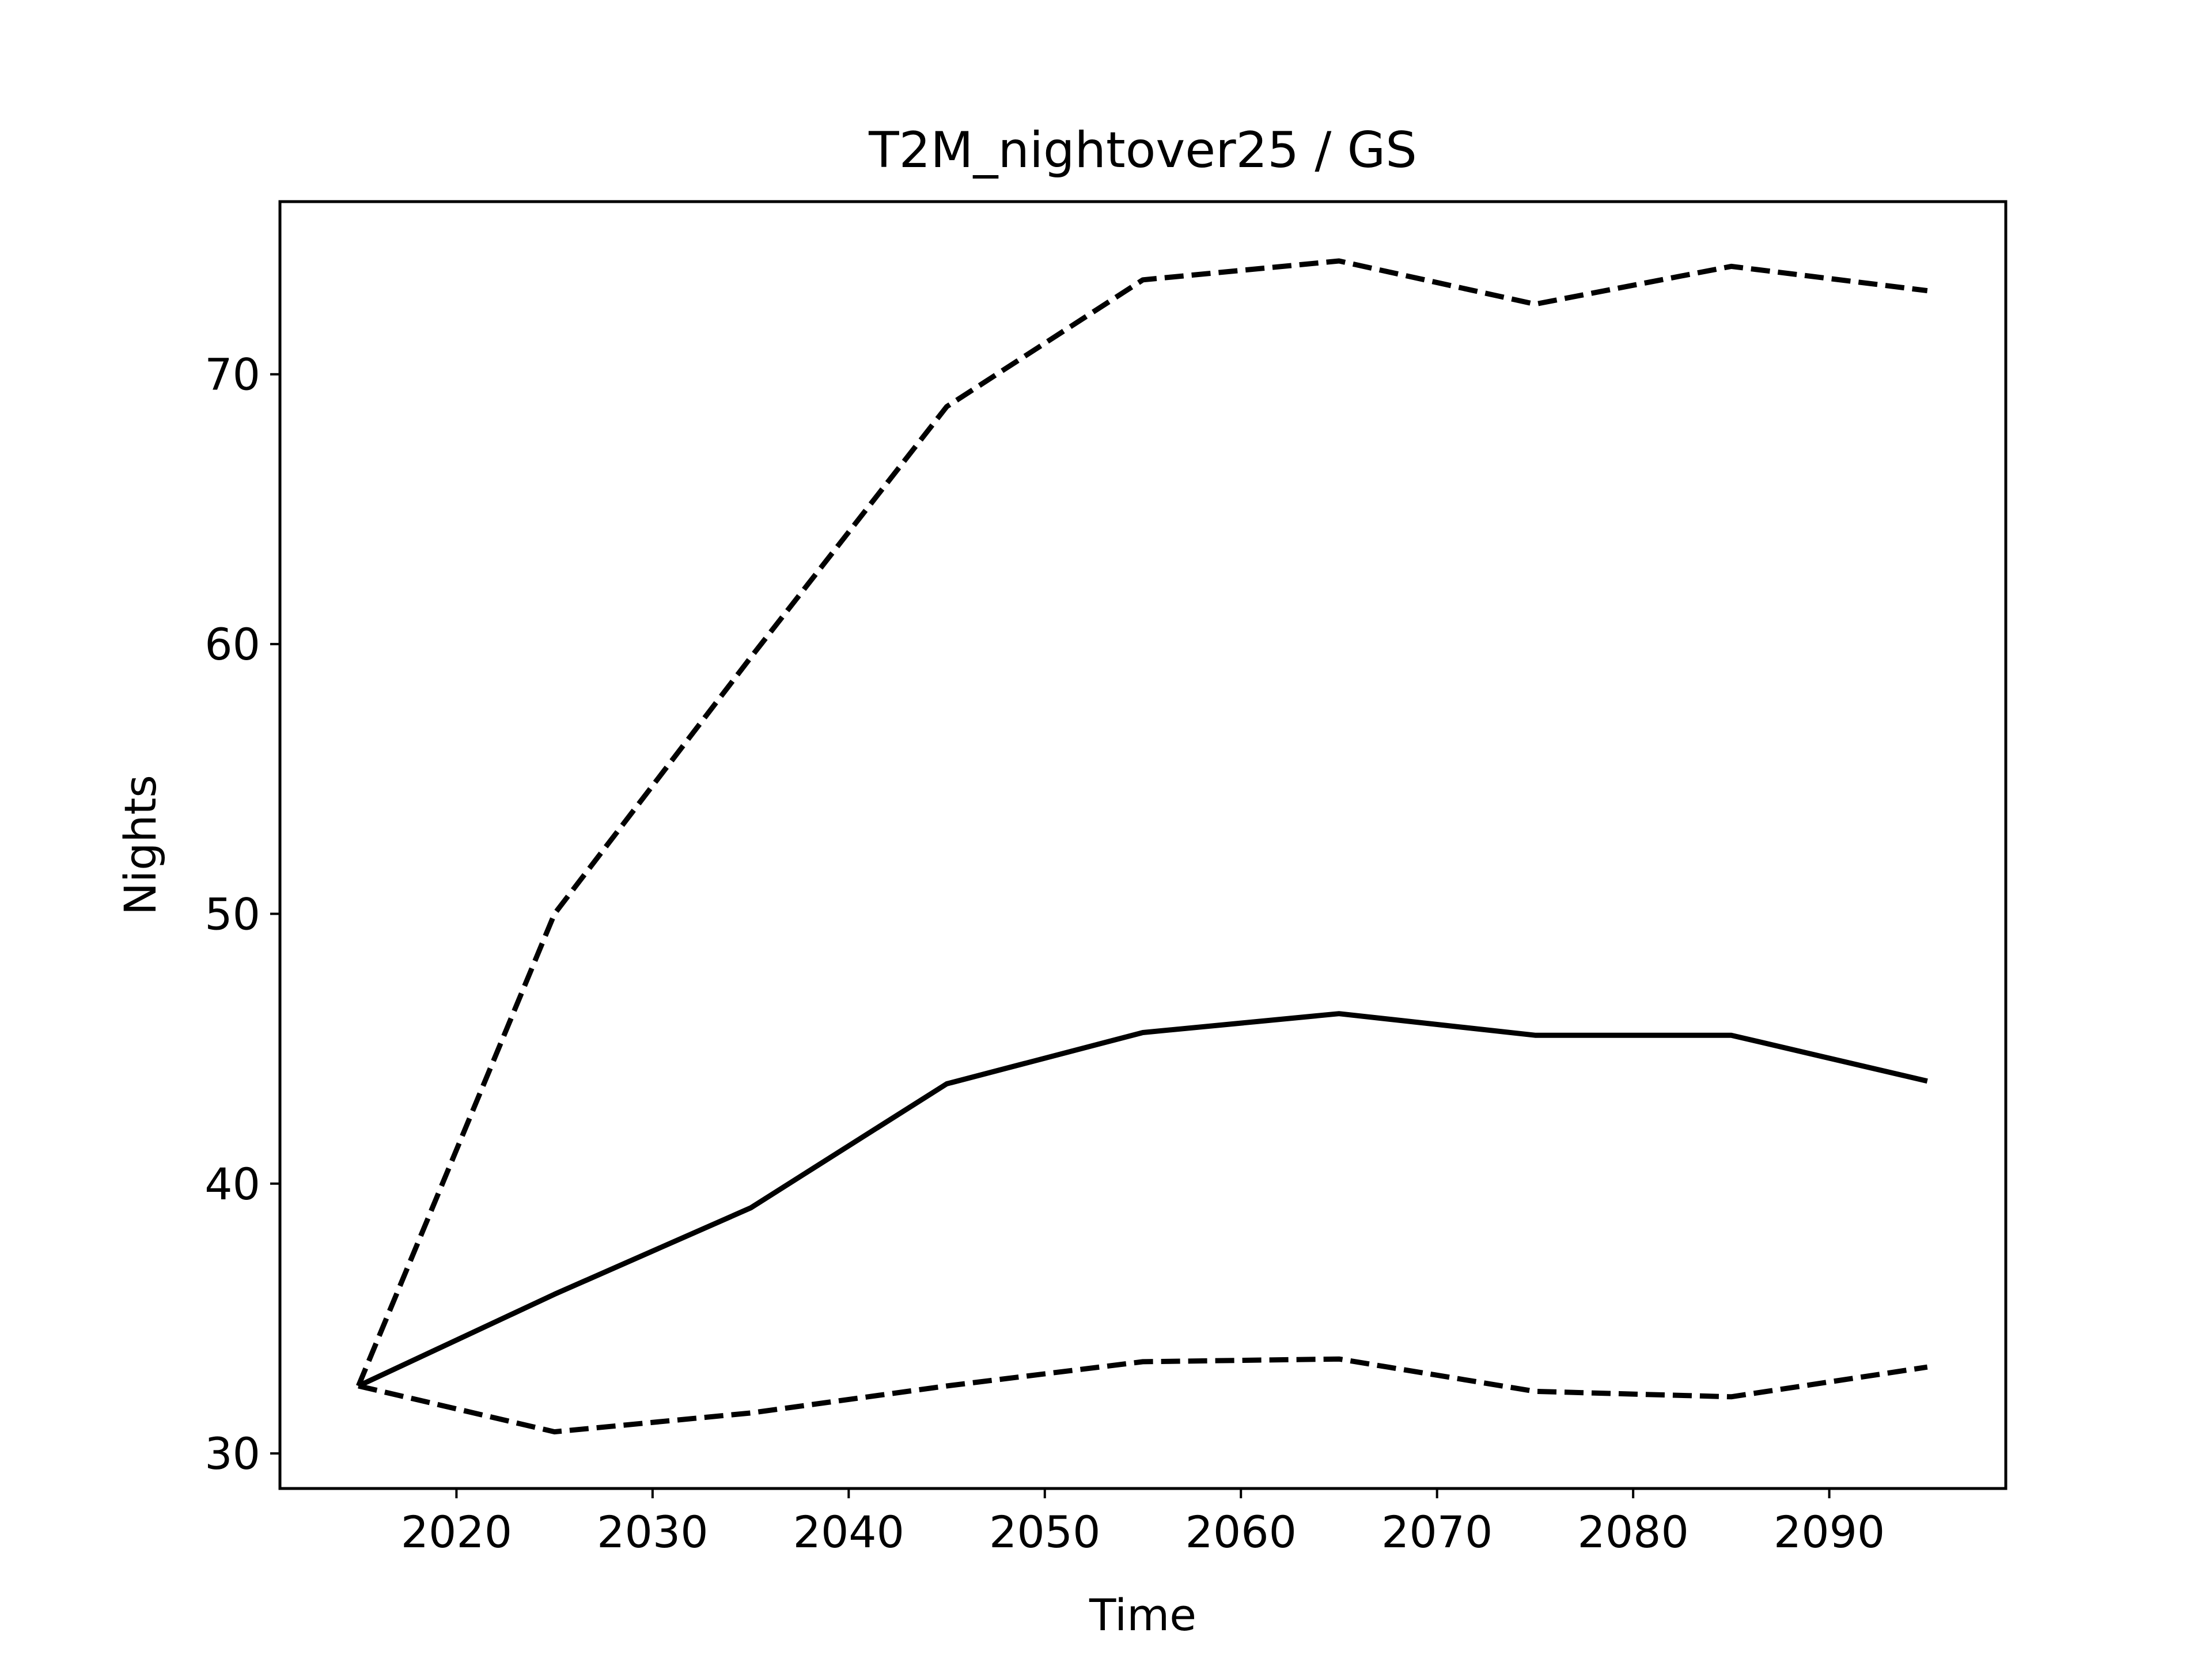  I want to click on series-line-3-dashed, so click(1143, 1395).